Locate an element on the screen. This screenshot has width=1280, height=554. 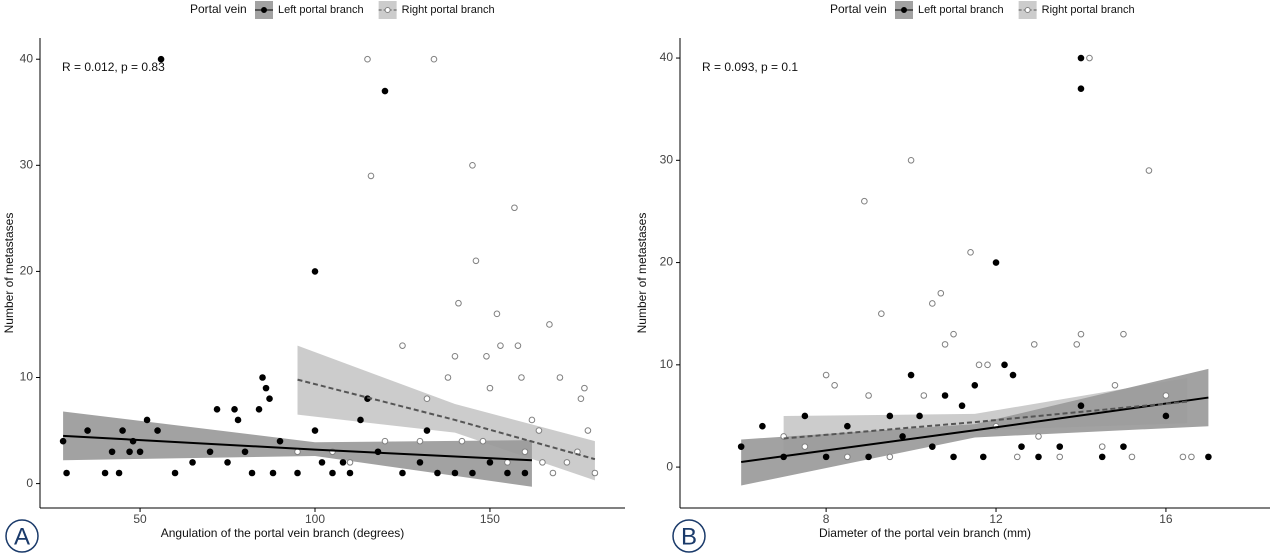
annotation: R = 0.012, p = 0.83 is located at coordinates (113, 67).